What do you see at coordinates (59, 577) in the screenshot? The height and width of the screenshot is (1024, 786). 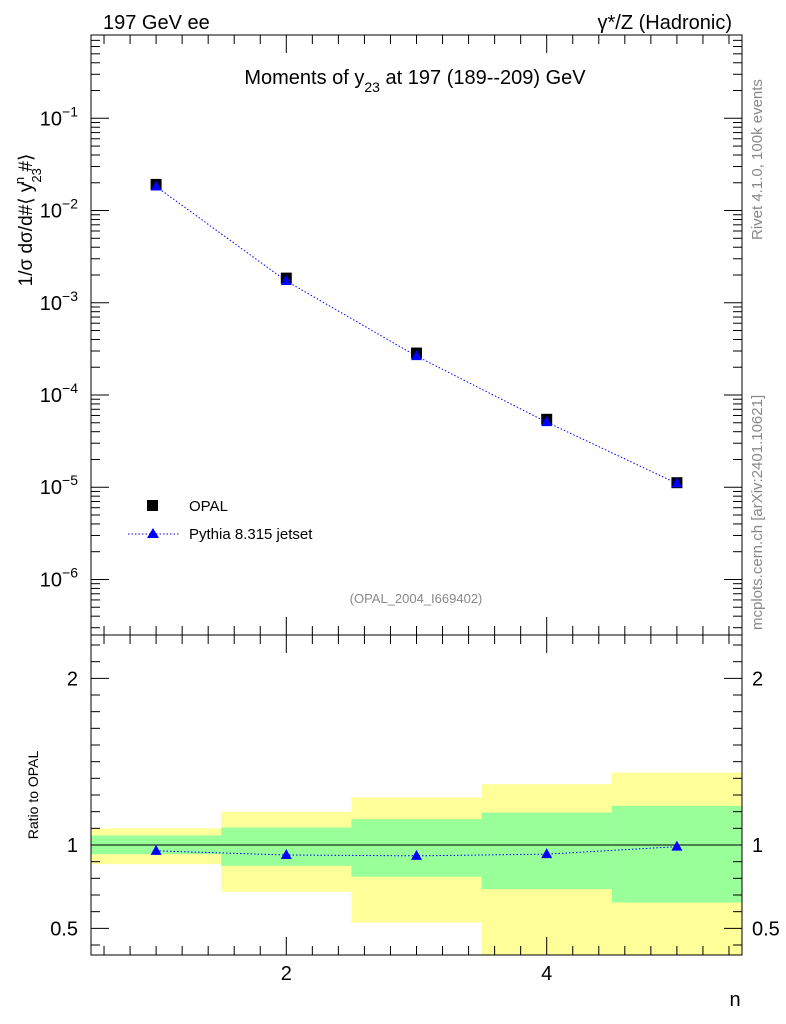 I see `main-y-tick-label: 10⁻⁶` at bounding box center [59, 577].